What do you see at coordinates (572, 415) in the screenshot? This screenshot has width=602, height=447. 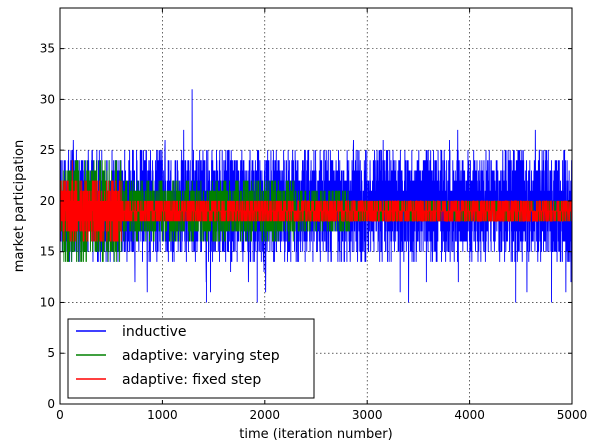 I see `x-tick-label: 5000` at bounding box center [572, 415].